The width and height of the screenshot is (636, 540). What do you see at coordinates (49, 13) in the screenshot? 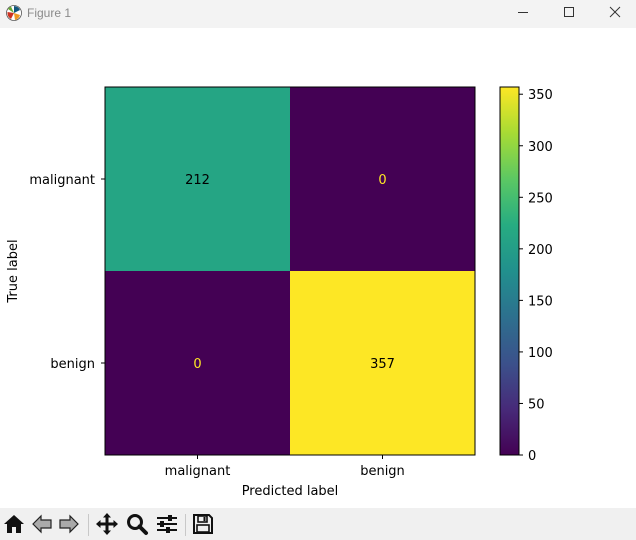
I see `window-title: Figure 1` at bounding box center [49, 13].